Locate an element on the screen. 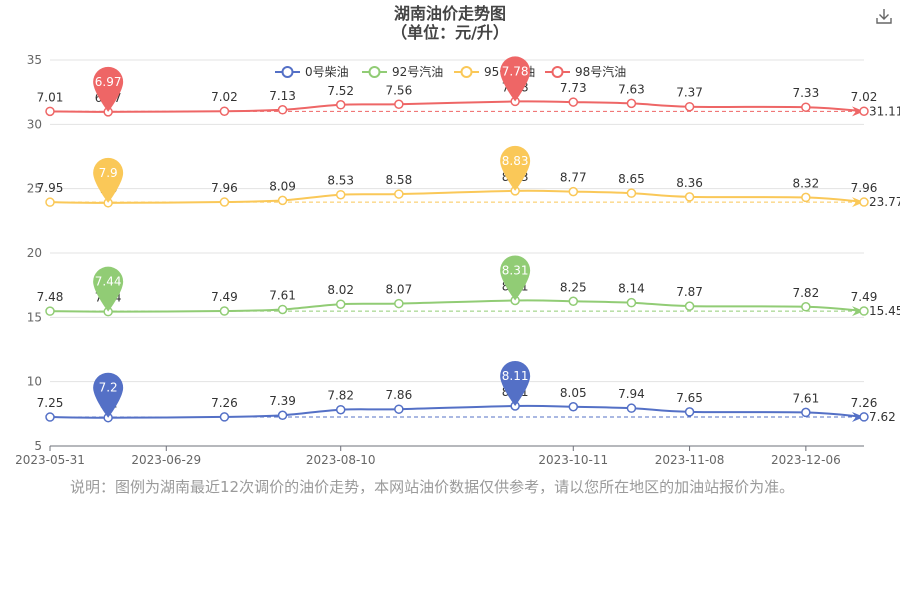 Image resolution: width=900 pixels, height=600 pixels. mark-line-label: 23.77 is located at coordinates (884, 202).